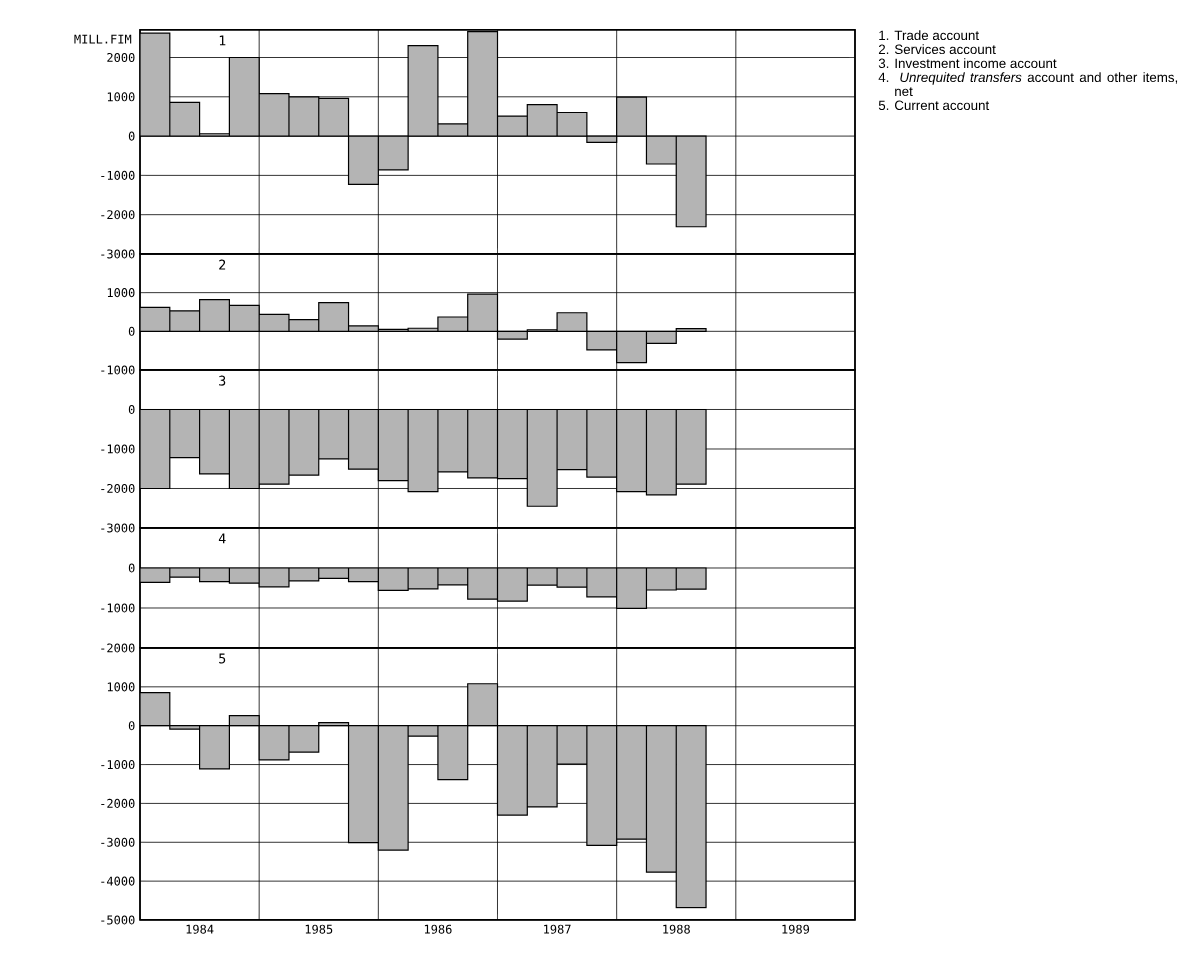 The width and height of the screenshot is (1183, 954). I want to click on x-tick-label: 1987, so click(557, 929).